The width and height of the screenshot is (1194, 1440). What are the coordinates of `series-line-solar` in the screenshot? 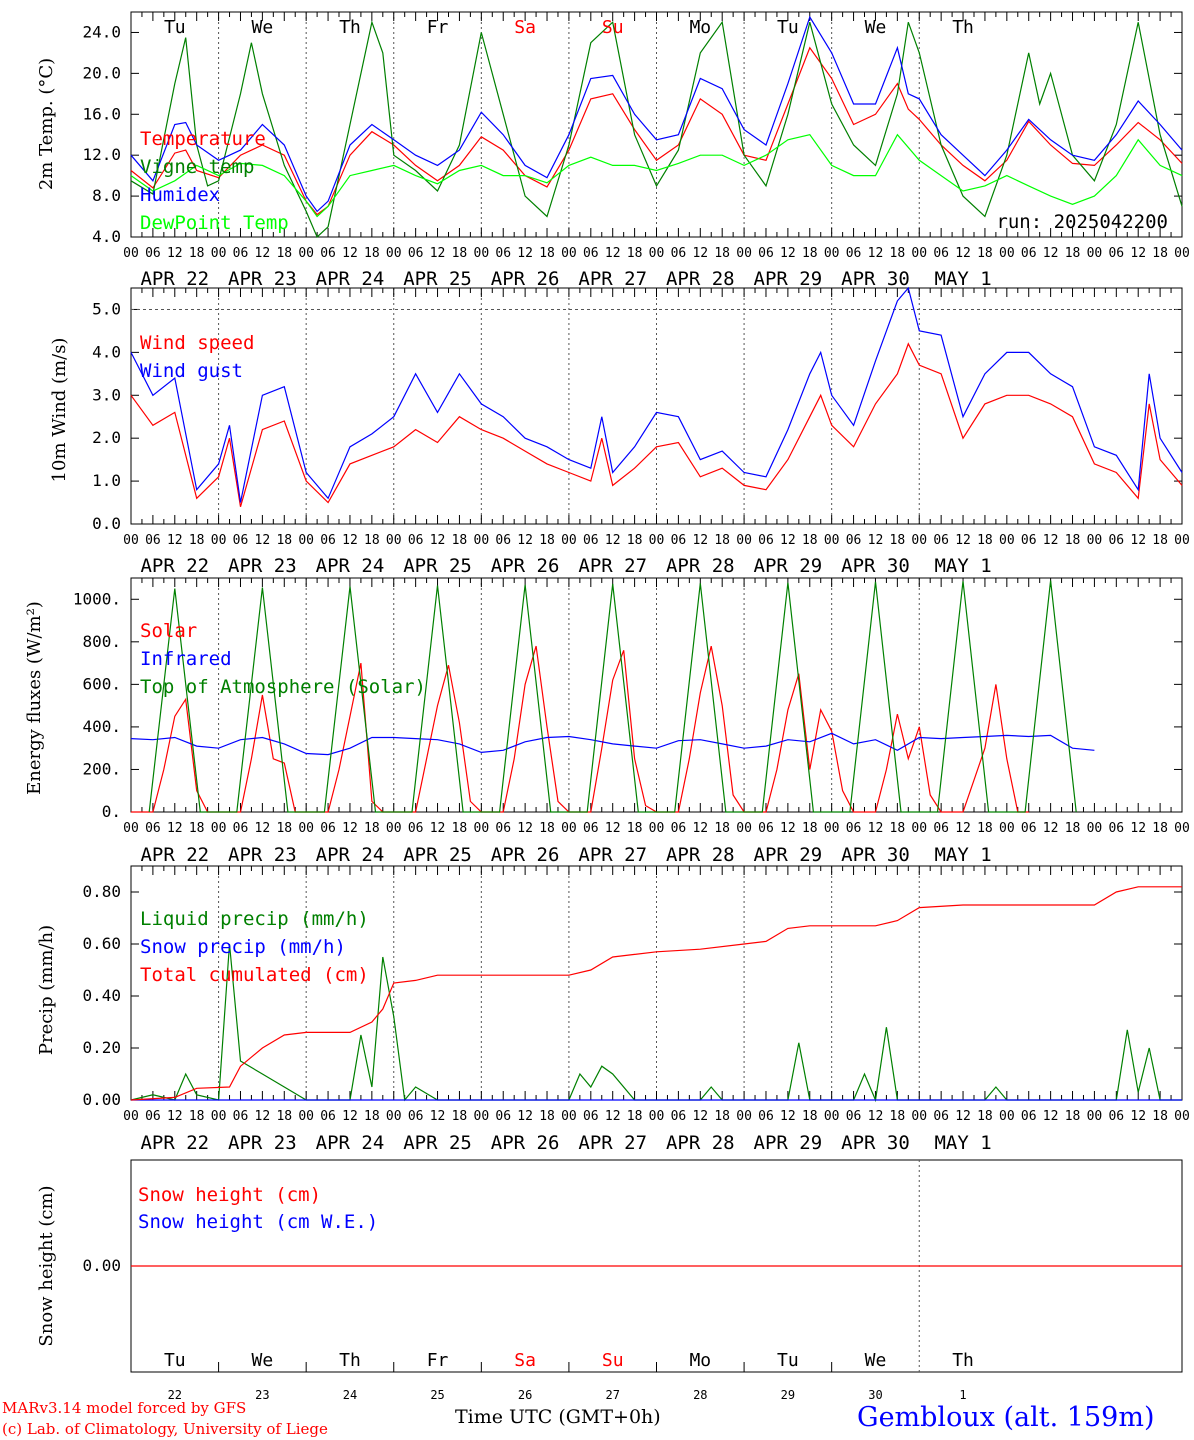 It's located at (580, 729).